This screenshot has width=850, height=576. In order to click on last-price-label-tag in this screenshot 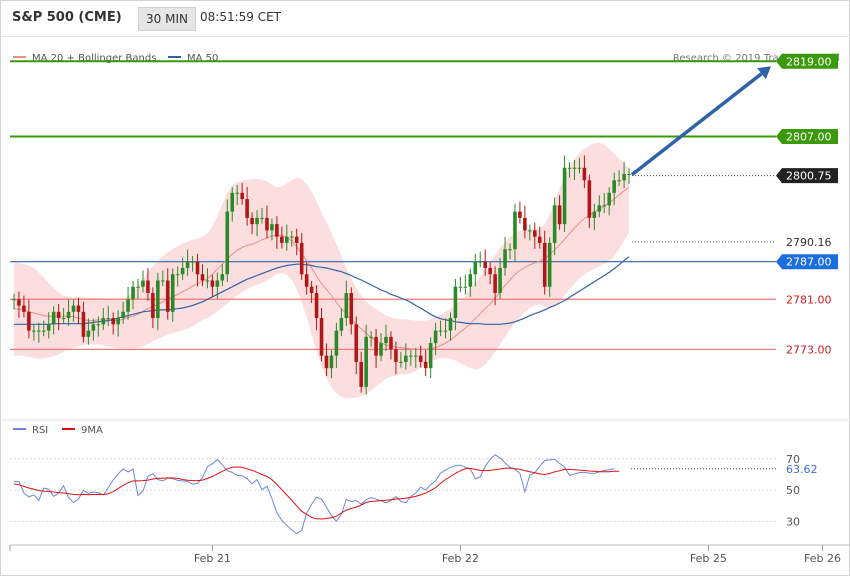, I will do `click(807, 176)`.